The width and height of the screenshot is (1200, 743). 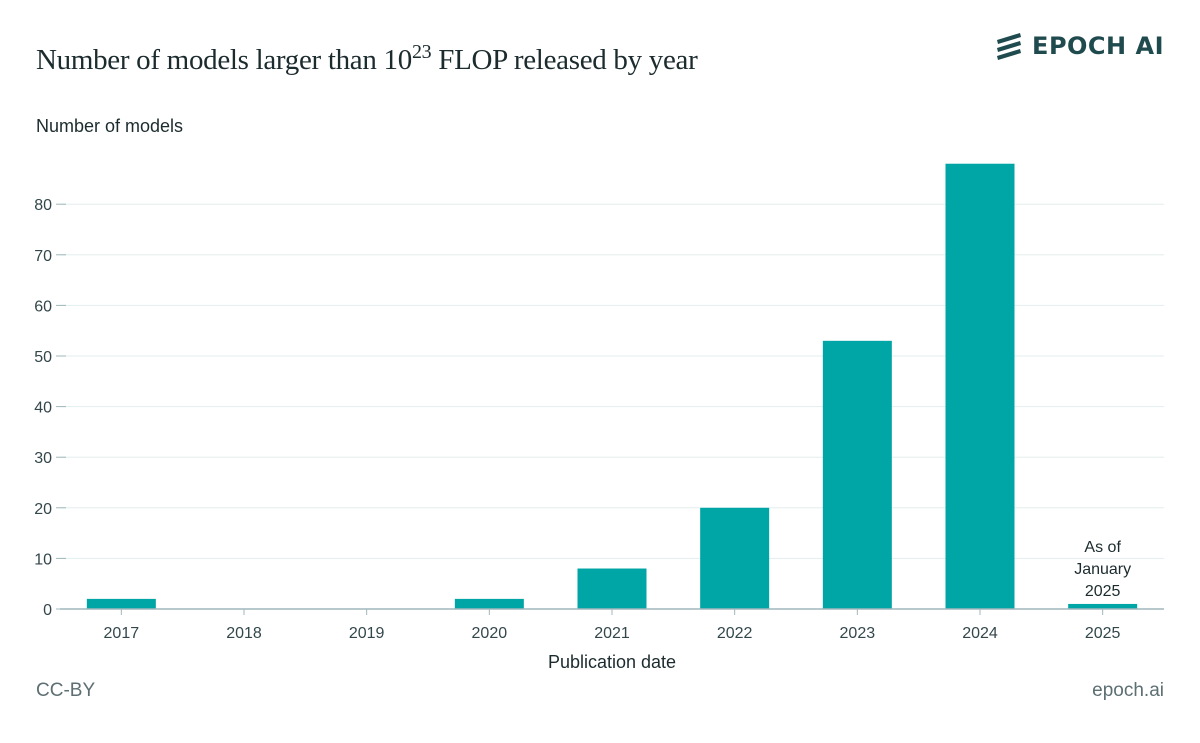 I want to click on y-tick-label: 20, so click(x=43, y=509).